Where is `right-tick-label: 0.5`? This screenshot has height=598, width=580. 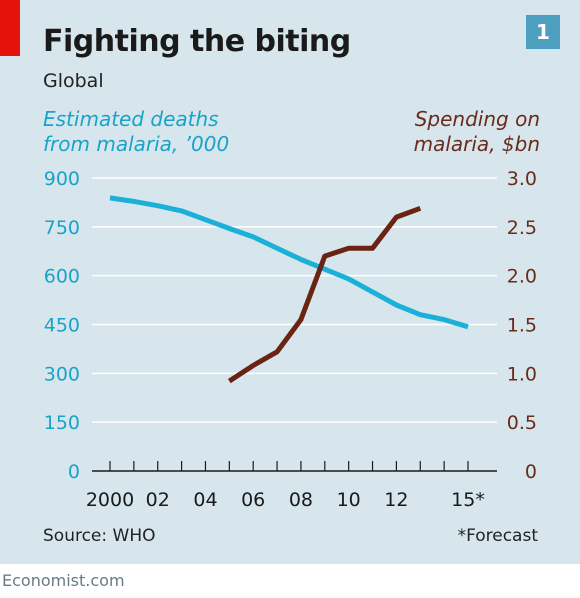
right-tick-label: 0.5 is located at coordinates (522, 423).